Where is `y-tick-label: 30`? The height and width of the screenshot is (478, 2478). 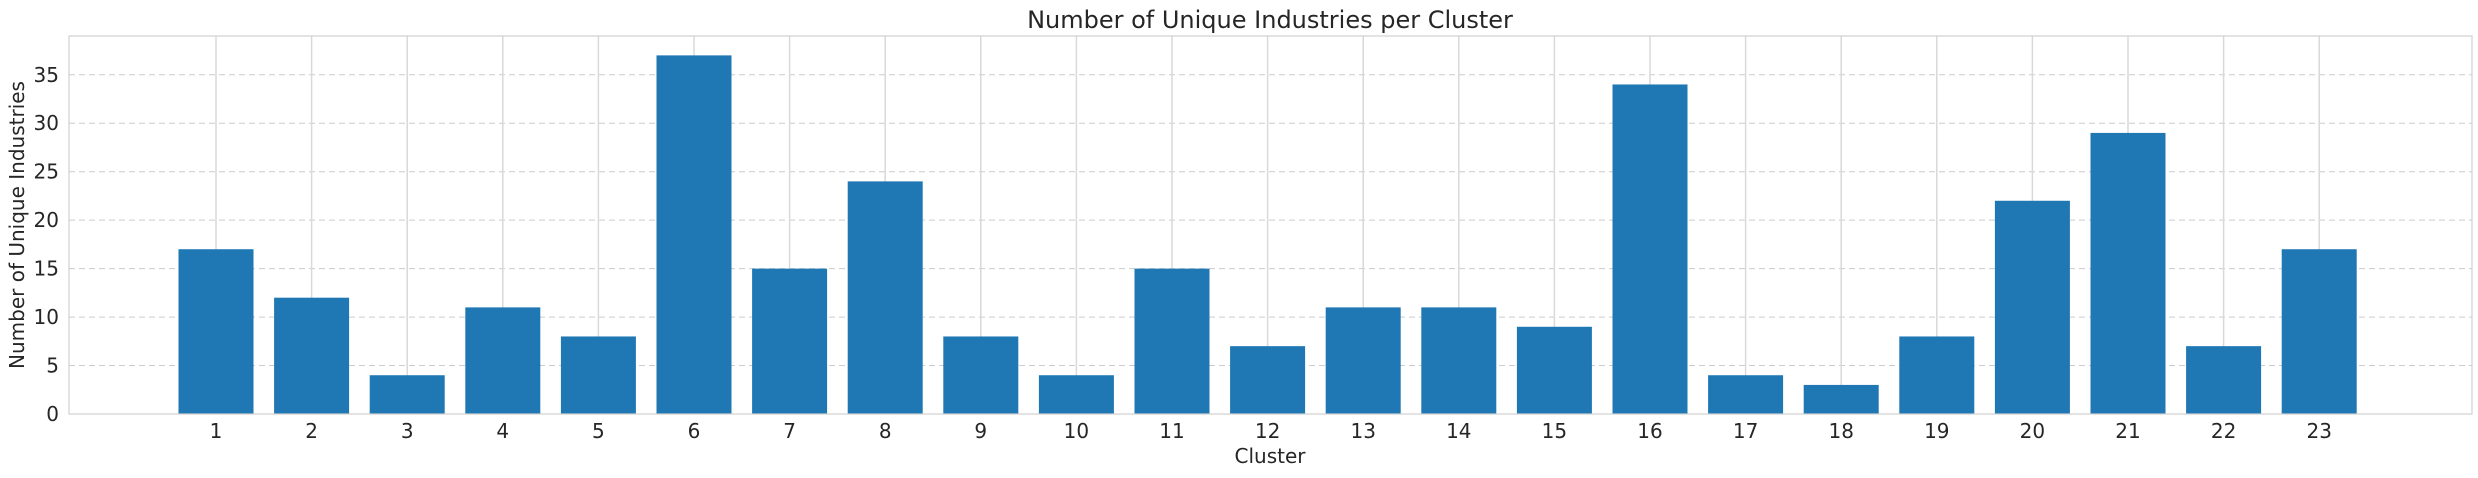 y-tick-label: 30 is located at coordinates (46, 123).